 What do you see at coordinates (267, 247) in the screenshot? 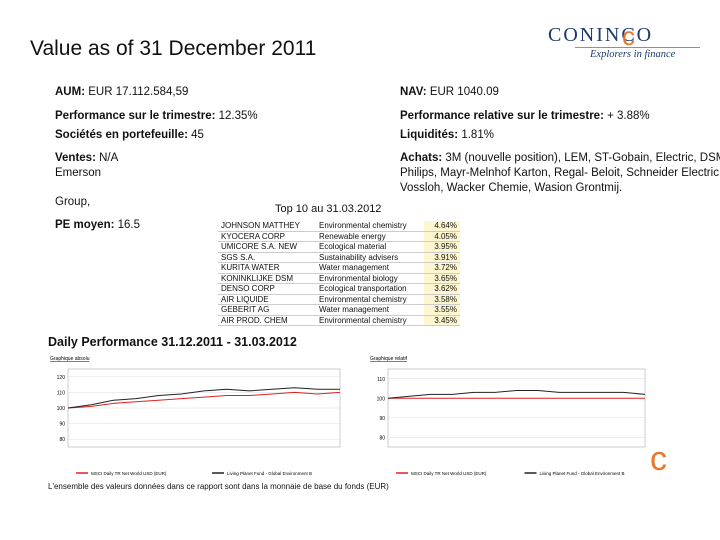
I see `table-cell: UMICORE S.A. NEW` at bounding box center [267, 247].